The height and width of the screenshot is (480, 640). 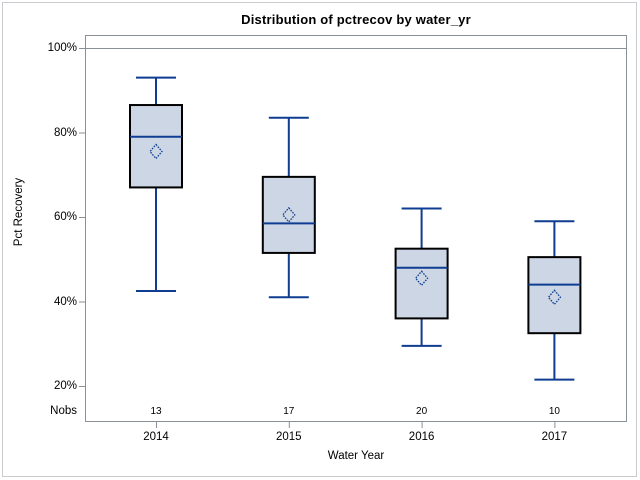 What do you see at coordinates (65, 217) in the screenshot?
I see `y-tick-label: 60%` at bounding box center [65, 217].